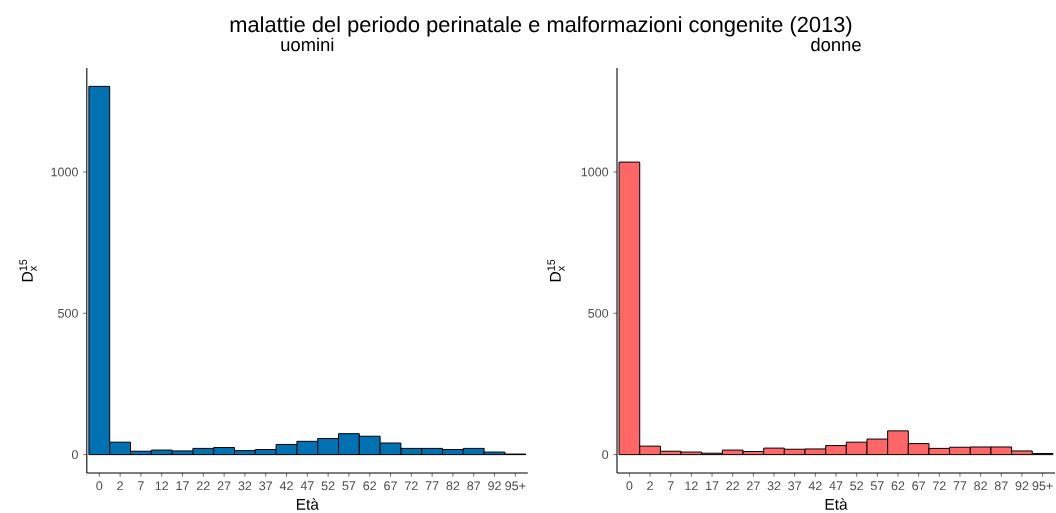 The image size is (1056, 513). What do you see at coordinates (541, 26) in the screenshot?
I see `chart-title: malattie del periodo perinatale e malformazioni congenite (2013)` at bounding box center [541, 26].